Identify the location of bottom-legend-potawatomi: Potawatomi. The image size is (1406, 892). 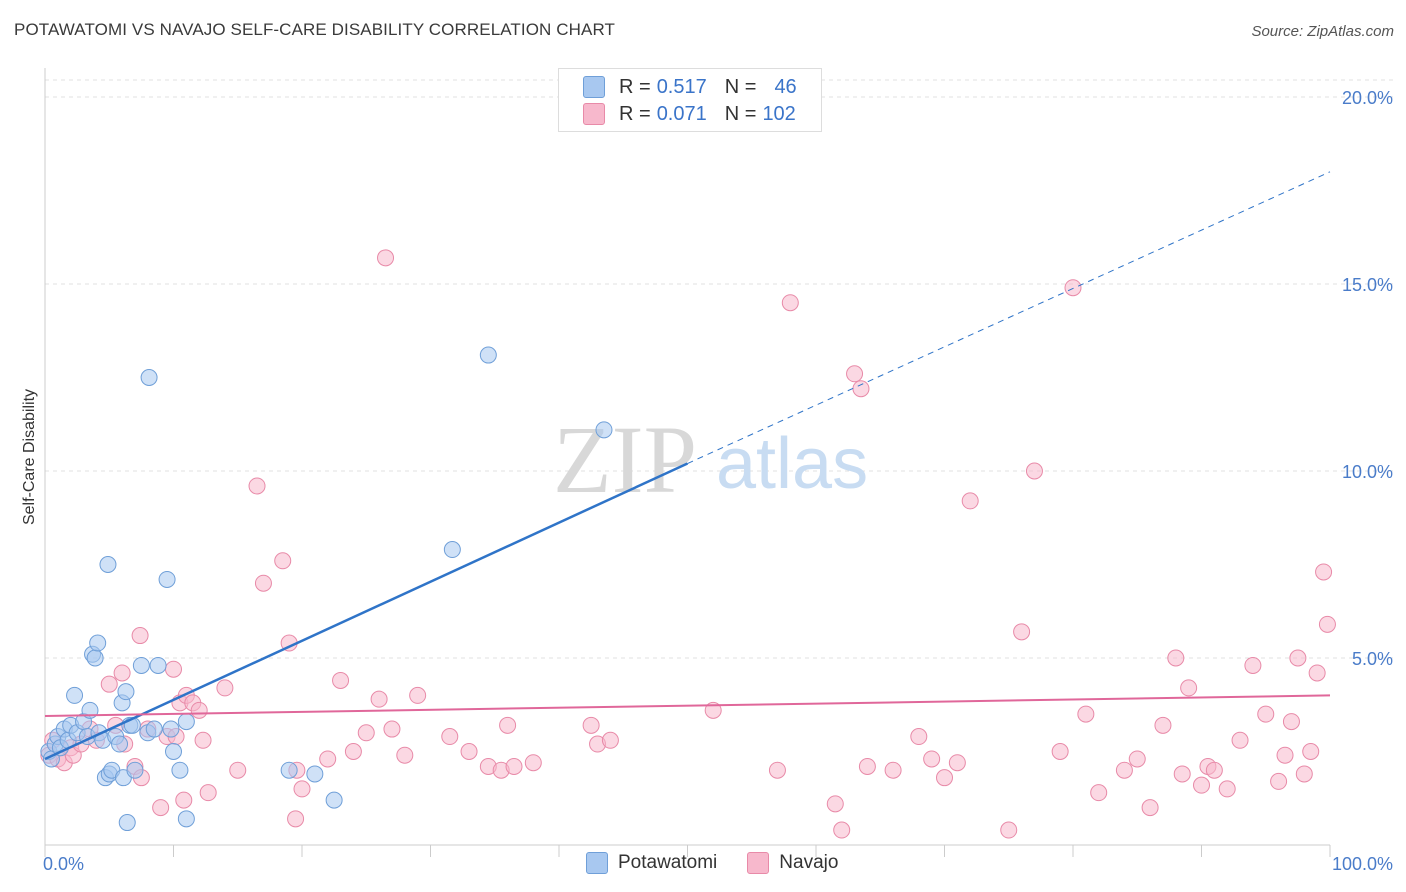
(651, 863).